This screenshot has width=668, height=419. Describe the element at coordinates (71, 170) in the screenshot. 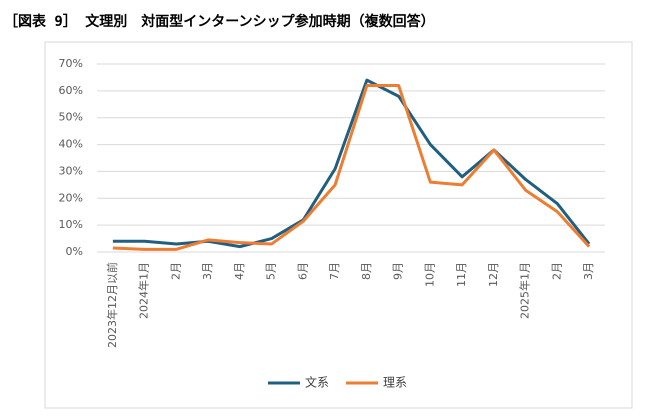

I see `y-tick-label: 30%` at that location.